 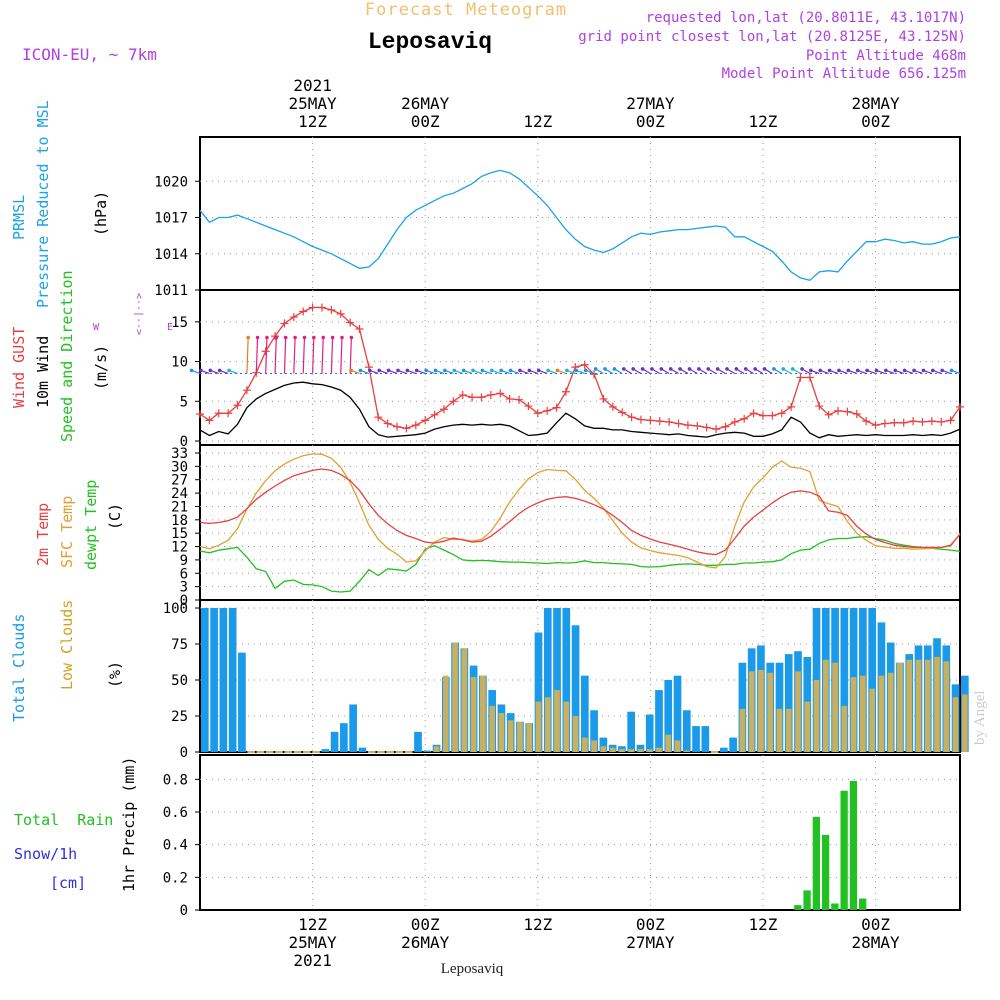 What do you see at coordinates (179, 323) in the screenshot?
I see `y-tick-label: 15` at bounding box center [179, 323].